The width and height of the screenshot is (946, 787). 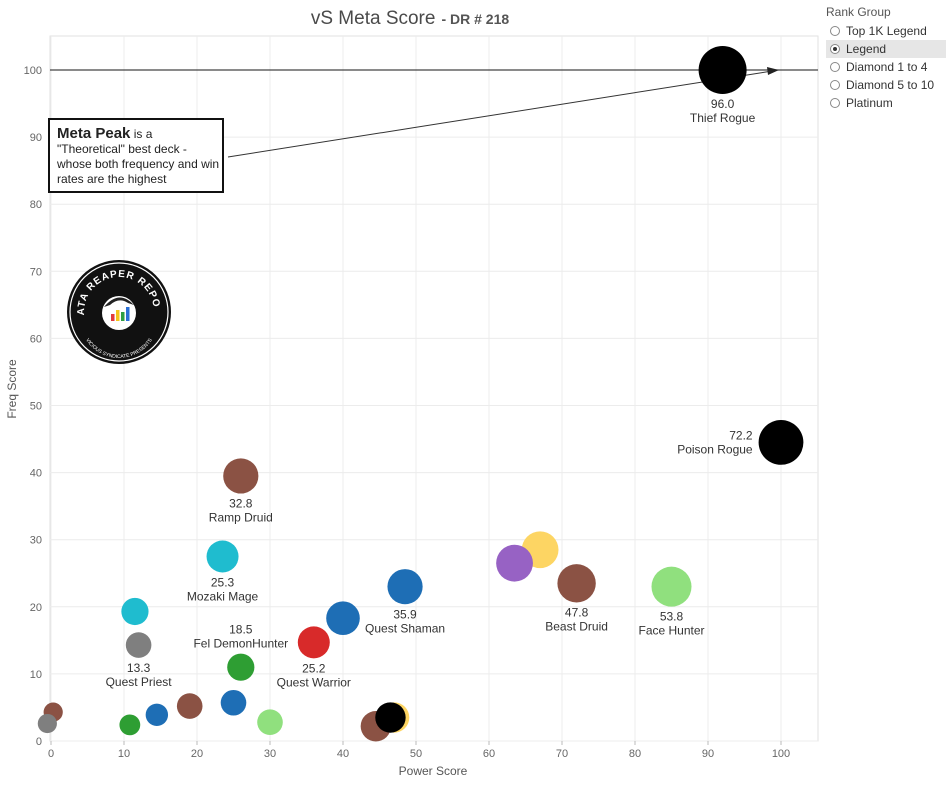 I want to click on y-tick-label: 80, so click(x=36, y=205).